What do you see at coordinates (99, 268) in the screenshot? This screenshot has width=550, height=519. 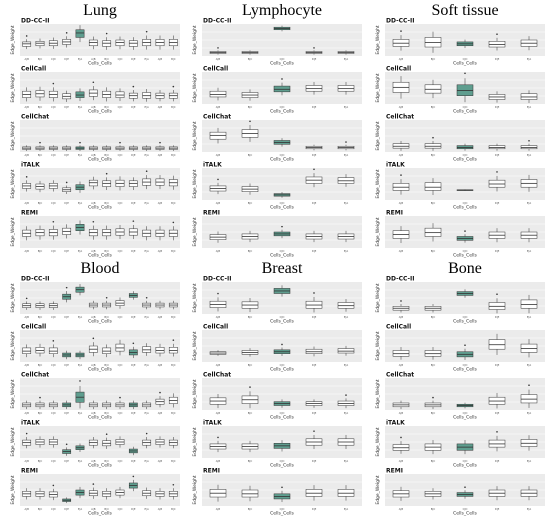 I see `chart-title: Blood` at bounding box center [99, 268].